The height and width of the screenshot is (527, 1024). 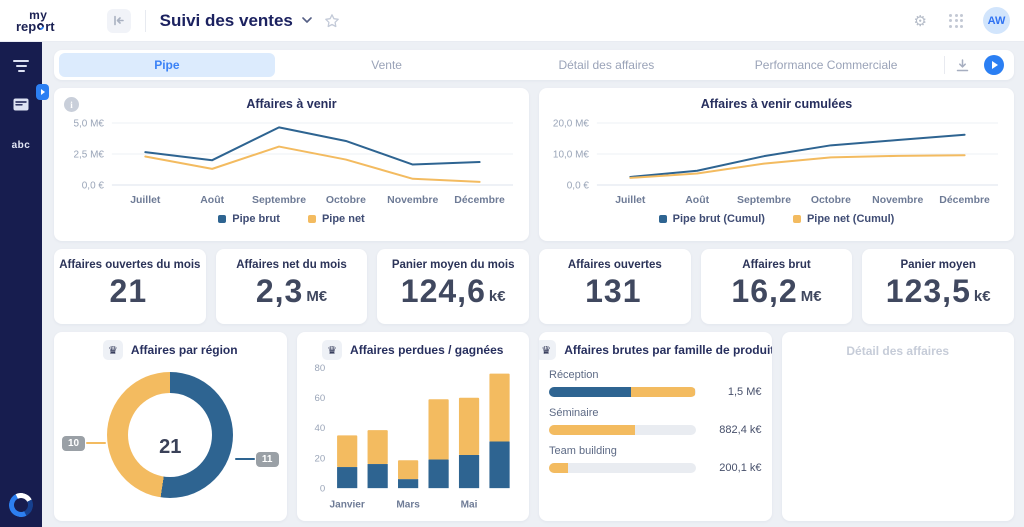 What do you see at coordinates (291, 219) in the screenshot?
I see `chart-legend: Pipe brut Pipe net` at bounding box center [291, 219].